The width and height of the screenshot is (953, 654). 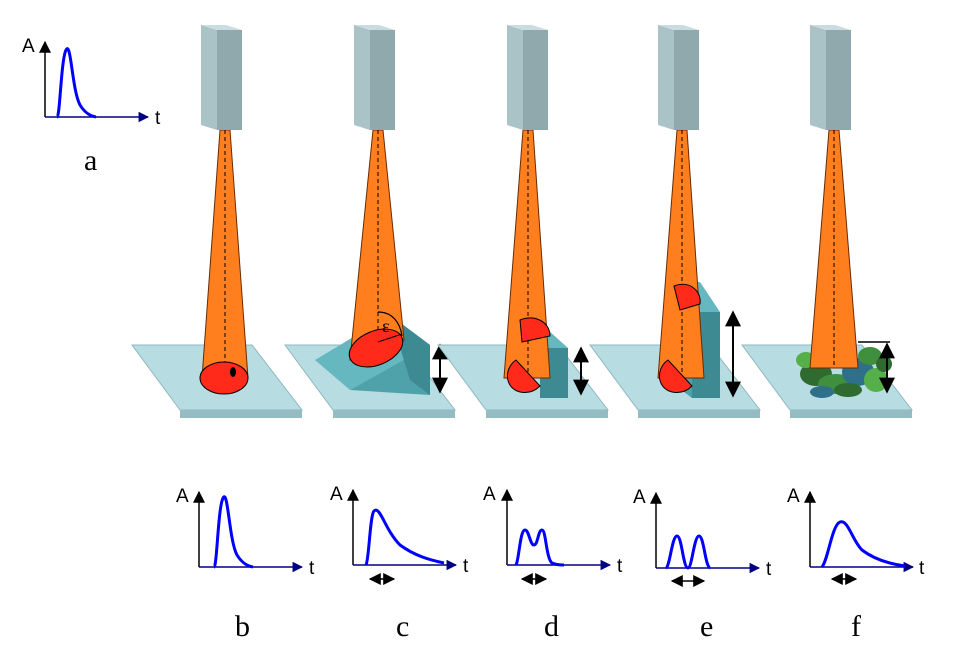 I want to click on pulse-plot-d: A t, so click(x=553, y=534).